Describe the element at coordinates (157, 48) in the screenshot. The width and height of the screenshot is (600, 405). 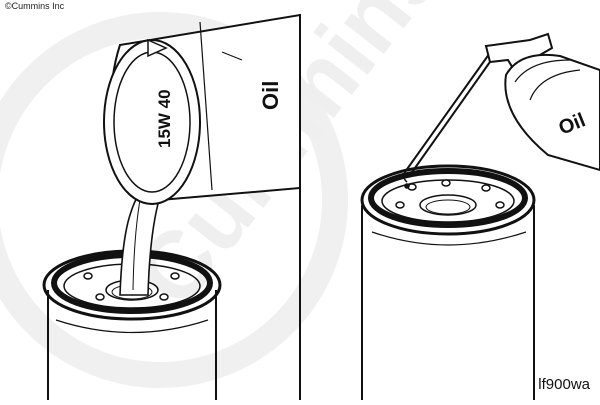
I see `cap-arrow-icon` at that location.